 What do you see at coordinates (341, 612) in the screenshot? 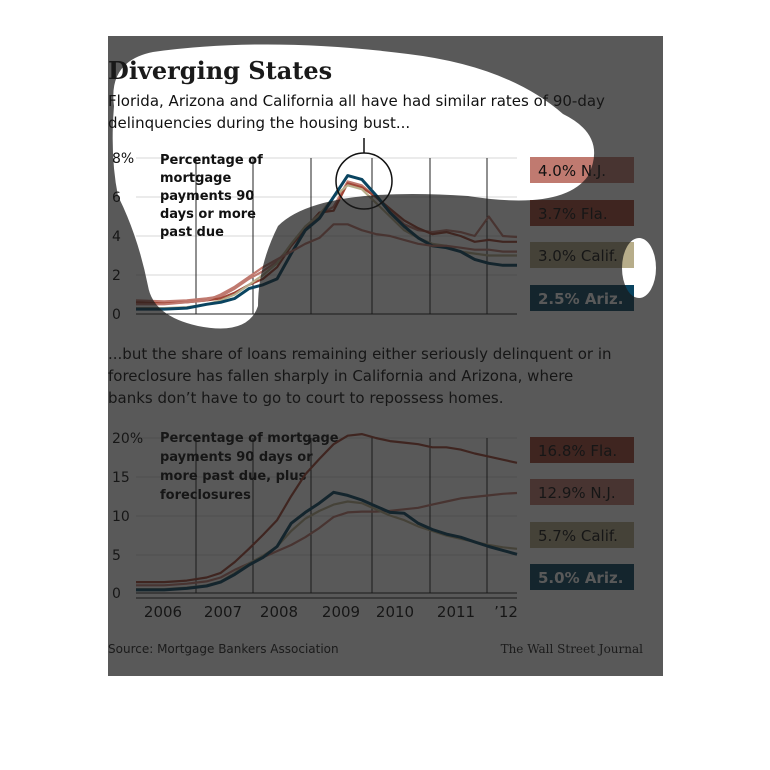
I see `x-tick-label: 2009` at bounding box center [341, 612].